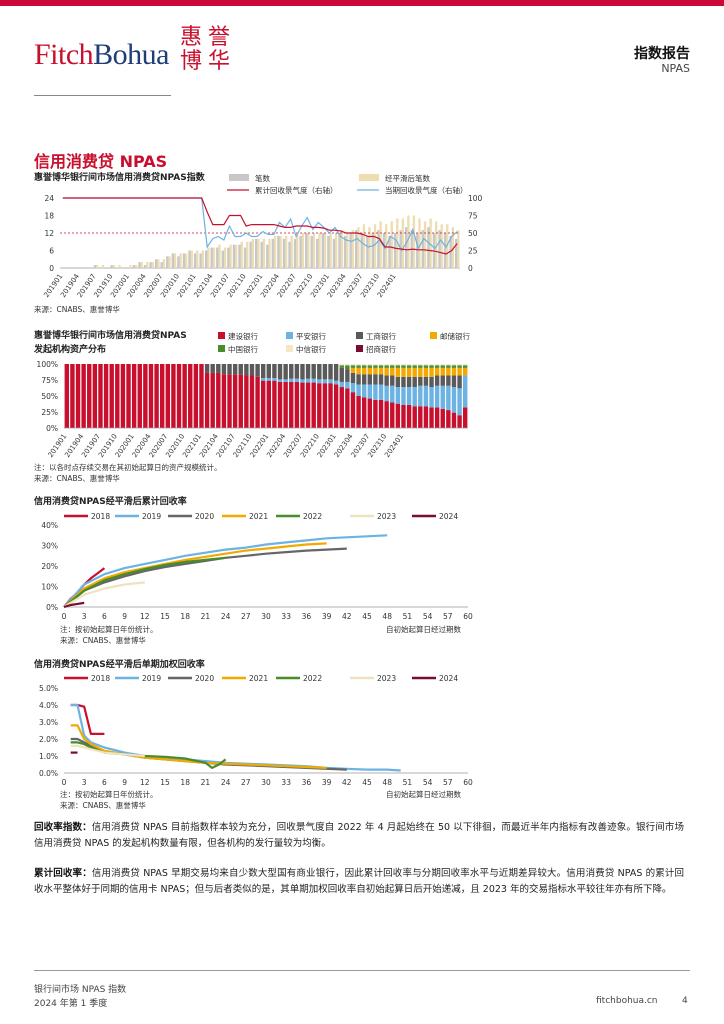  Describe the element at coordinates (407, 178) in the screenshot. I see `chart1-legend-label: 经平滑后笔数` at that location.